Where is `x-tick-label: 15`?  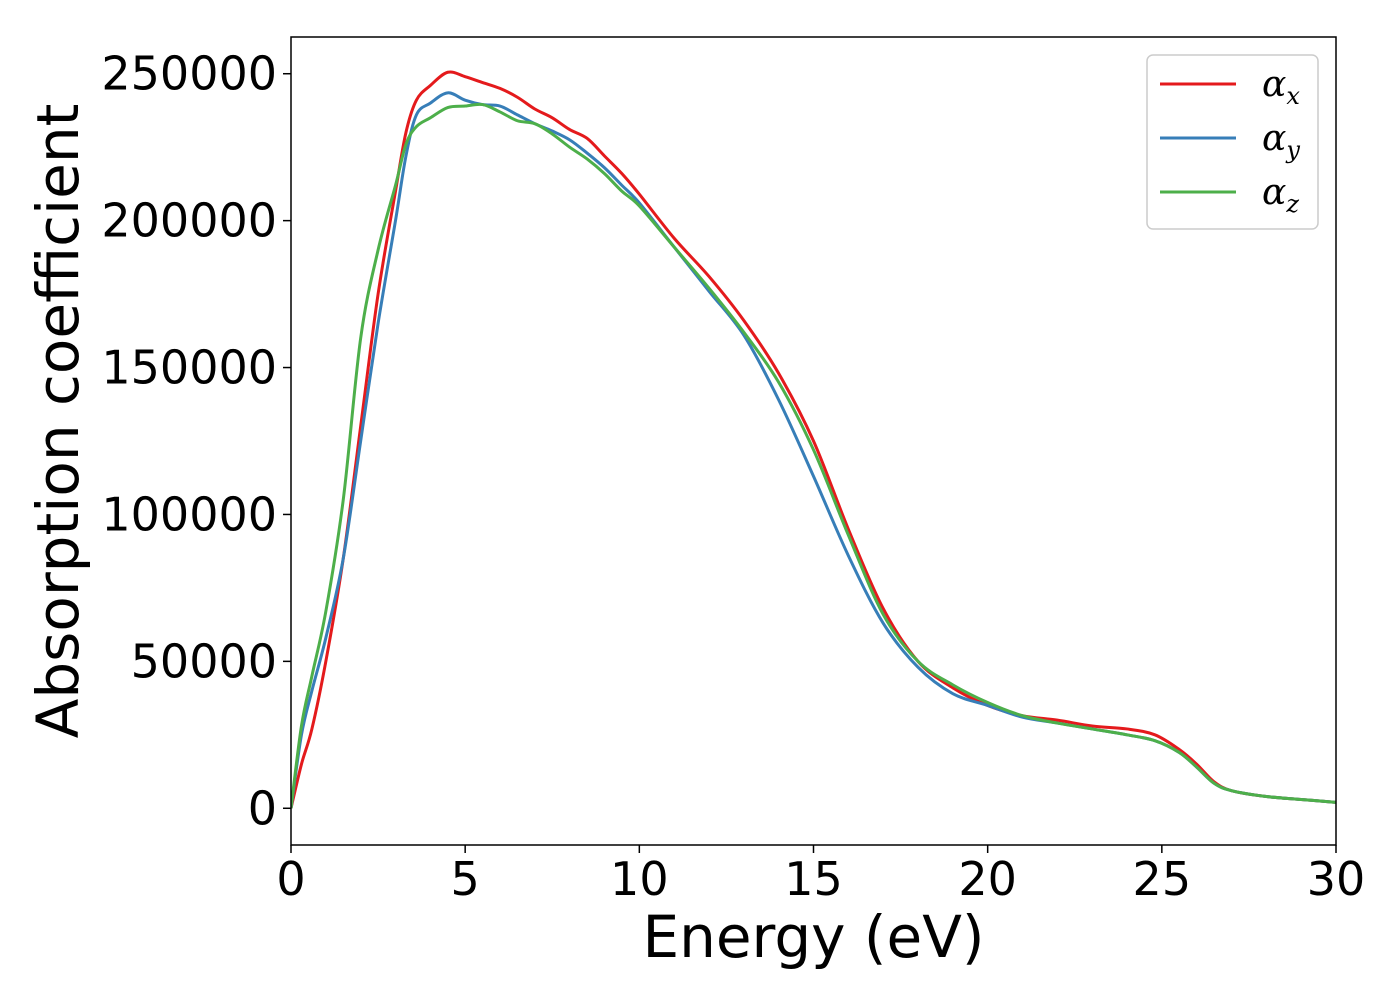 x-tick-label: 15 is located at coordinates (813, 879).